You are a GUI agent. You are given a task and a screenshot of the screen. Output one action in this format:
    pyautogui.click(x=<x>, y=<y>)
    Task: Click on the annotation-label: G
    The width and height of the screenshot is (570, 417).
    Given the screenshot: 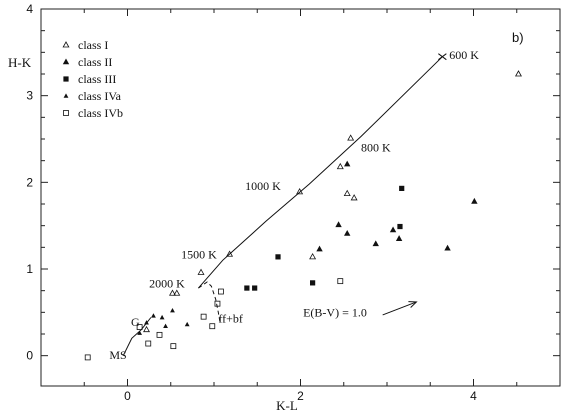 What is the action you would take?
    pyautogui.click(x=135, y=322)
    